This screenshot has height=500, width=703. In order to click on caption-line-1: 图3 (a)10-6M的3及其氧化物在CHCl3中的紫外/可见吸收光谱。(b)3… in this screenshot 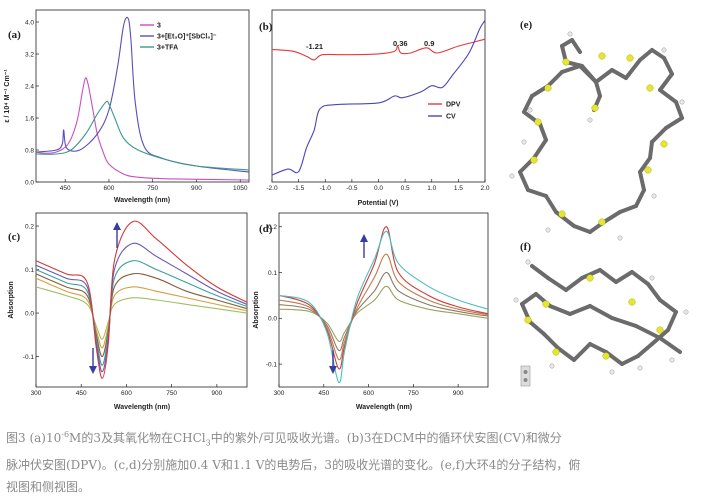, I will do `click(352, 439)`.